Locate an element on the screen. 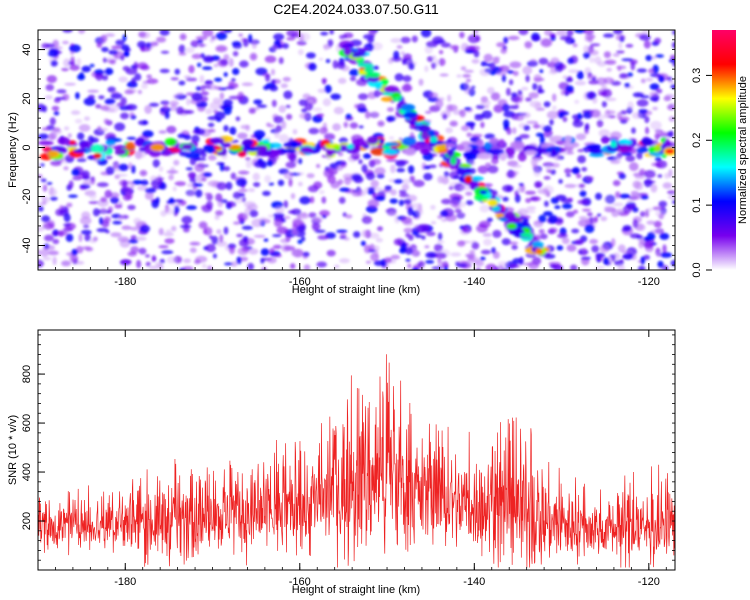 The width and height of the screenshot is (750, 600). x-tick-label: -160 is located at coordinates (300, 282).